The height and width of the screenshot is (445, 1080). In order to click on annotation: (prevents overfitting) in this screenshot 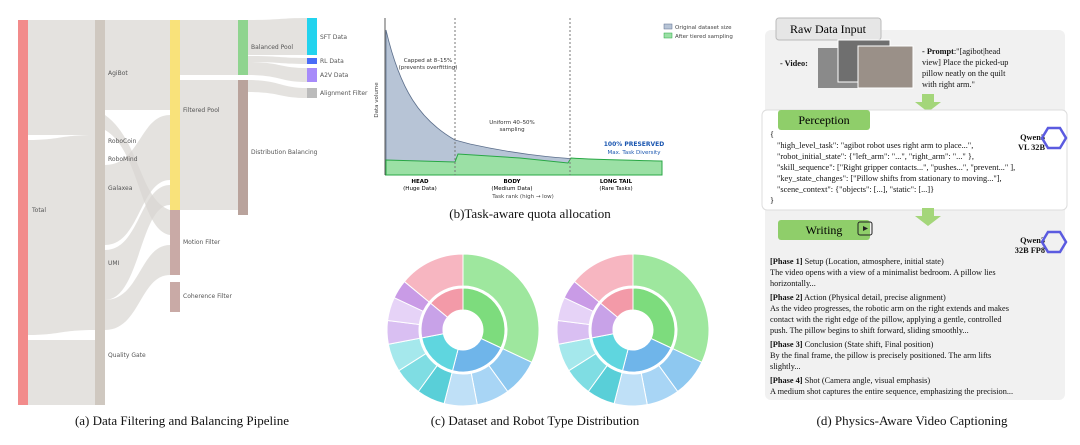, I will do `click(428, 68)`.